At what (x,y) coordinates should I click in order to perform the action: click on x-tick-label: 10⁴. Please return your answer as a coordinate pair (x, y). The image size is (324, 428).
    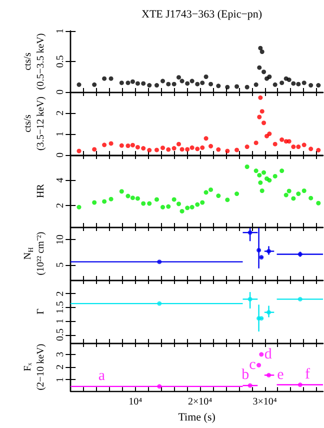
    Looking at the image, I should click on (135, 402).